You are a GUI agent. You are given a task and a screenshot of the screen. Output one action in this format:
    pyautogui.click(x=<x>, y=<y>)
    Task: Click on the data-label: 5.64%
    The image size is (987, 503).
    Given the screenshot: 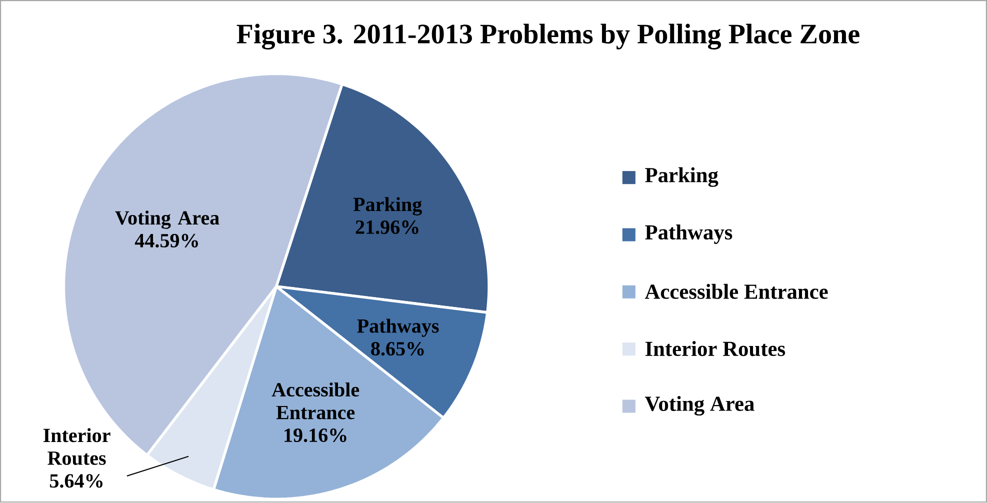 What is the action you would take?
    pyautogui.click(x=76, y=481)
    